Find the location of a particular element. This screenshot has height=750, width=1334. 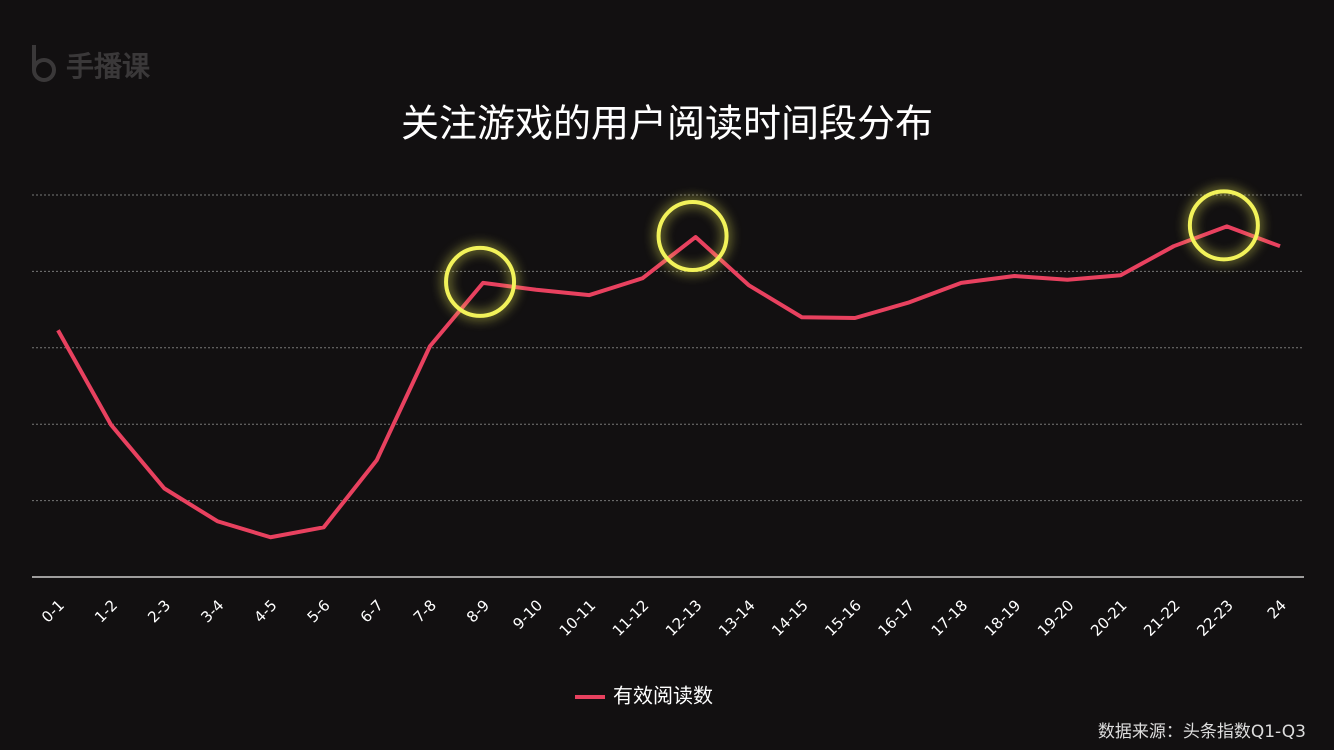

logo-text: 手播课 is located at coordinates (108, 66).